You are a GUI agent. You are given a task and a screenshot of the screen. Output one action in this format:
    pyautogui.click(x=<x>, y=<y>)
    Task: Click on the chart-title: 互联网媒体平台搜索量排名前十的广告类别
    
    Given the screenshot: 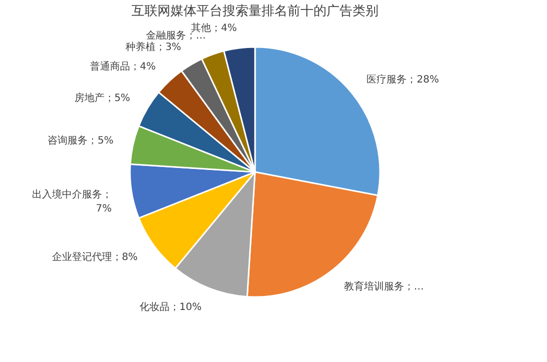 What is the action you would take?
    pyautogui.click(x=255, y=11)
    